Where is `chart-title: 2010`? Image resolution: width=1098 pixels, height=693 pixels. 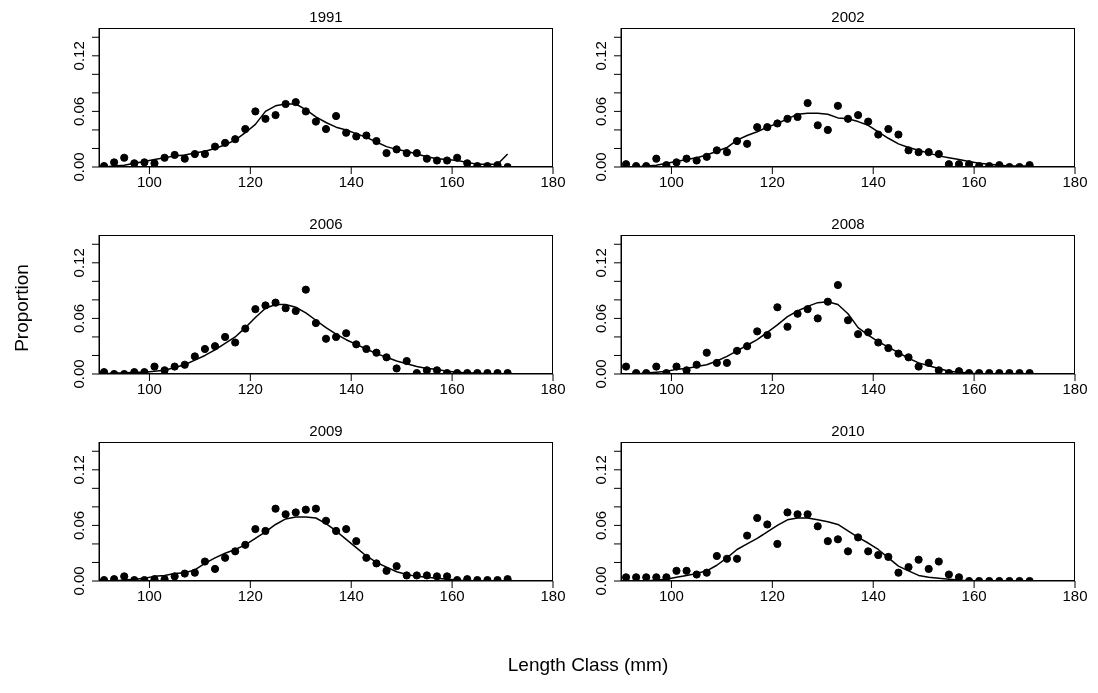 chart-title: 2010 is located at coordinates (848, 431).